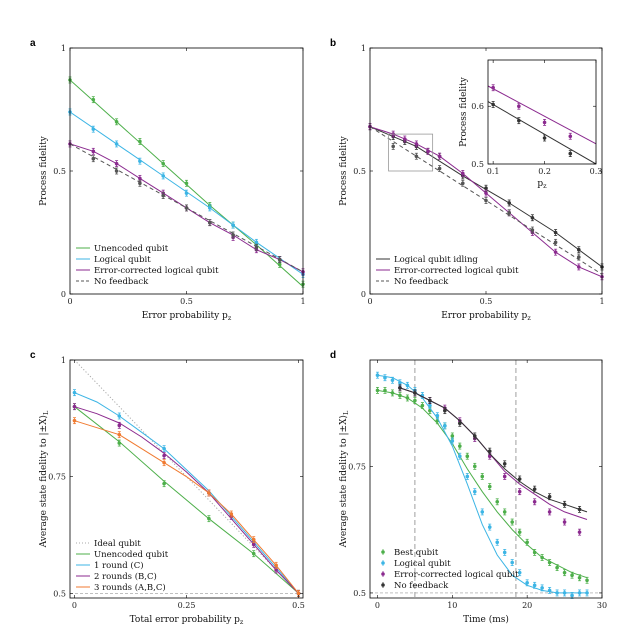  What do you see at coordinates (452, 605) in the screenshot?
I see `x-tick-label: 10` at bounding box center [452, 605].